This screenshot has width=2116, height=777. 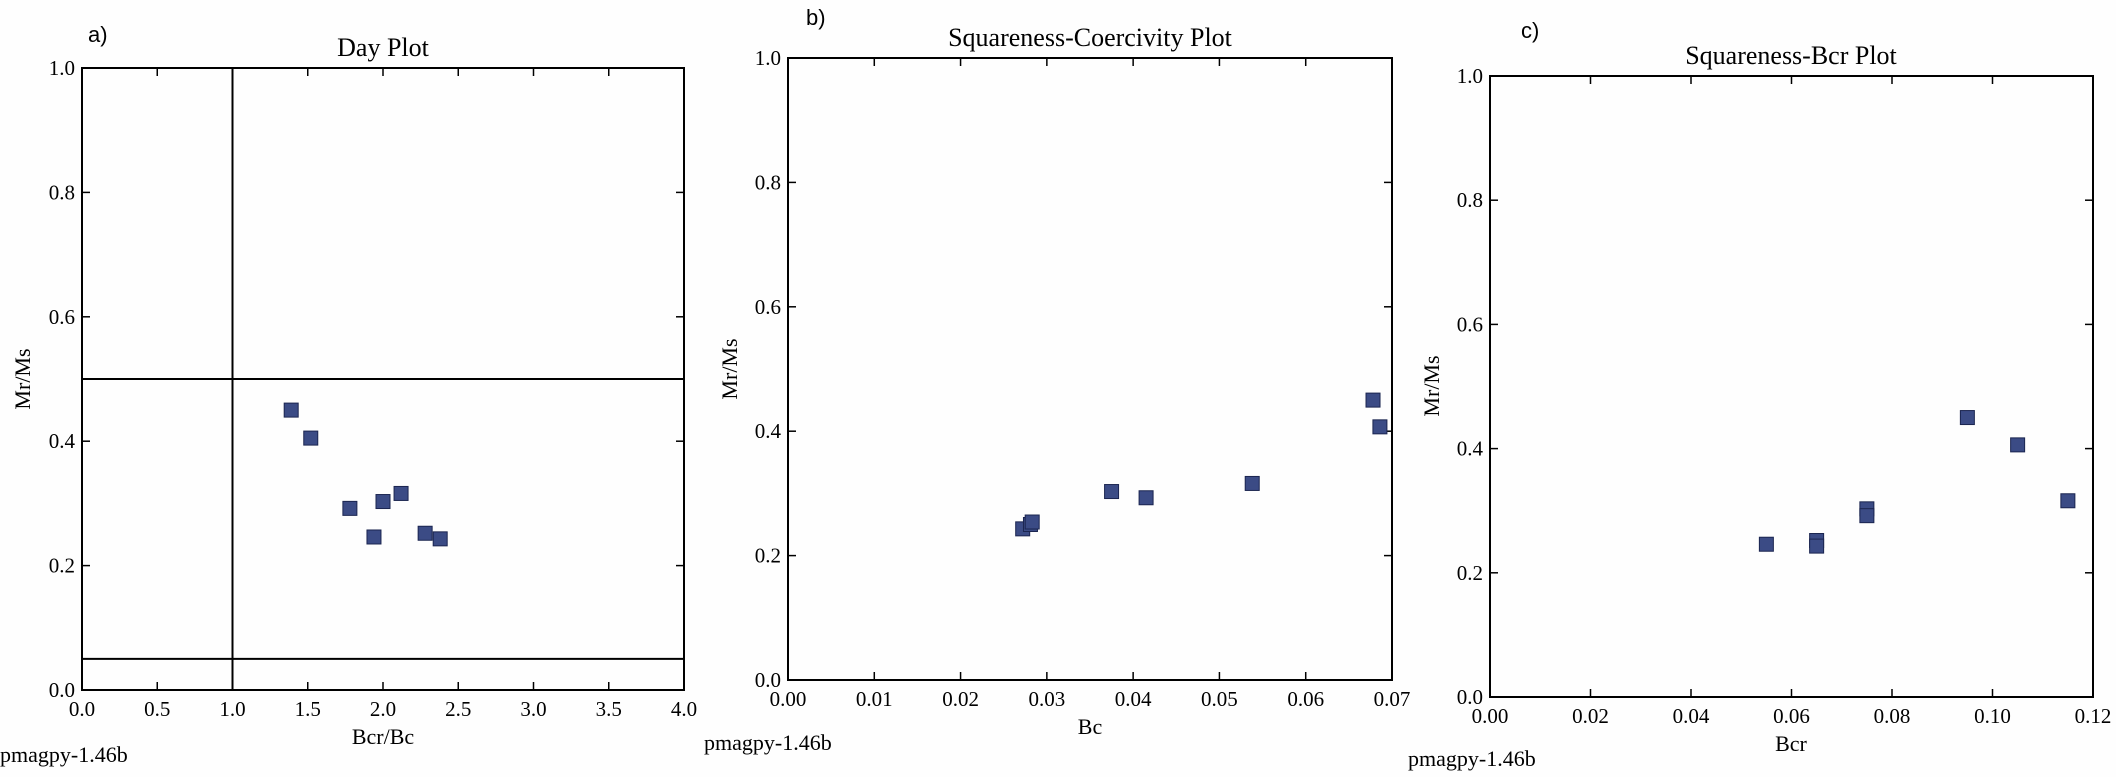 What do you see at coordinates (1046, 699) in the screenshot?
I see `x-tick-label: 0.03` at bounding box center [1046, 699].